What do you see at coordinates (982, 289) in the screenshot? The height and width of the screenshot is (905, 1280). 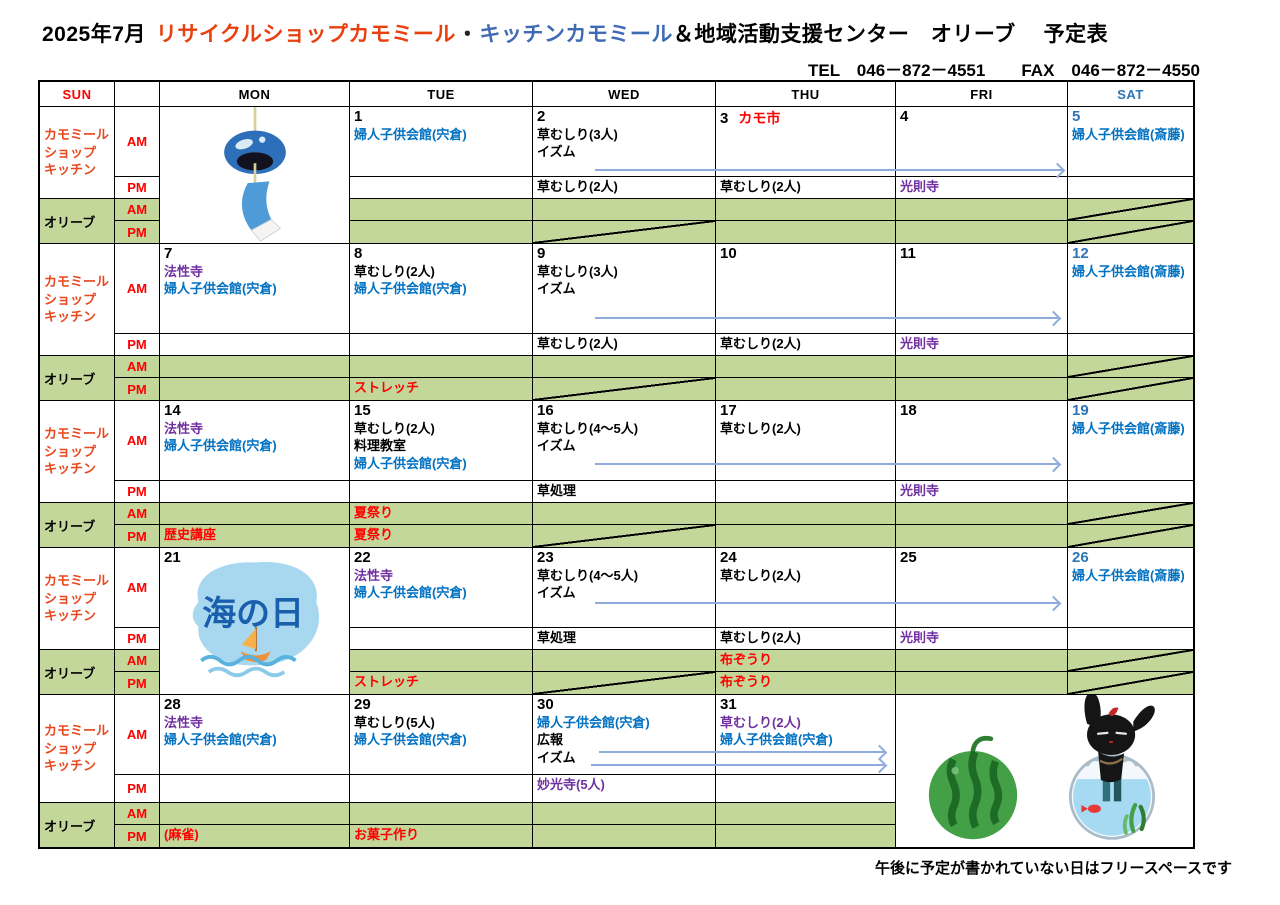 I see `cell-fri-am: 11` at bounding box center [982, 289].